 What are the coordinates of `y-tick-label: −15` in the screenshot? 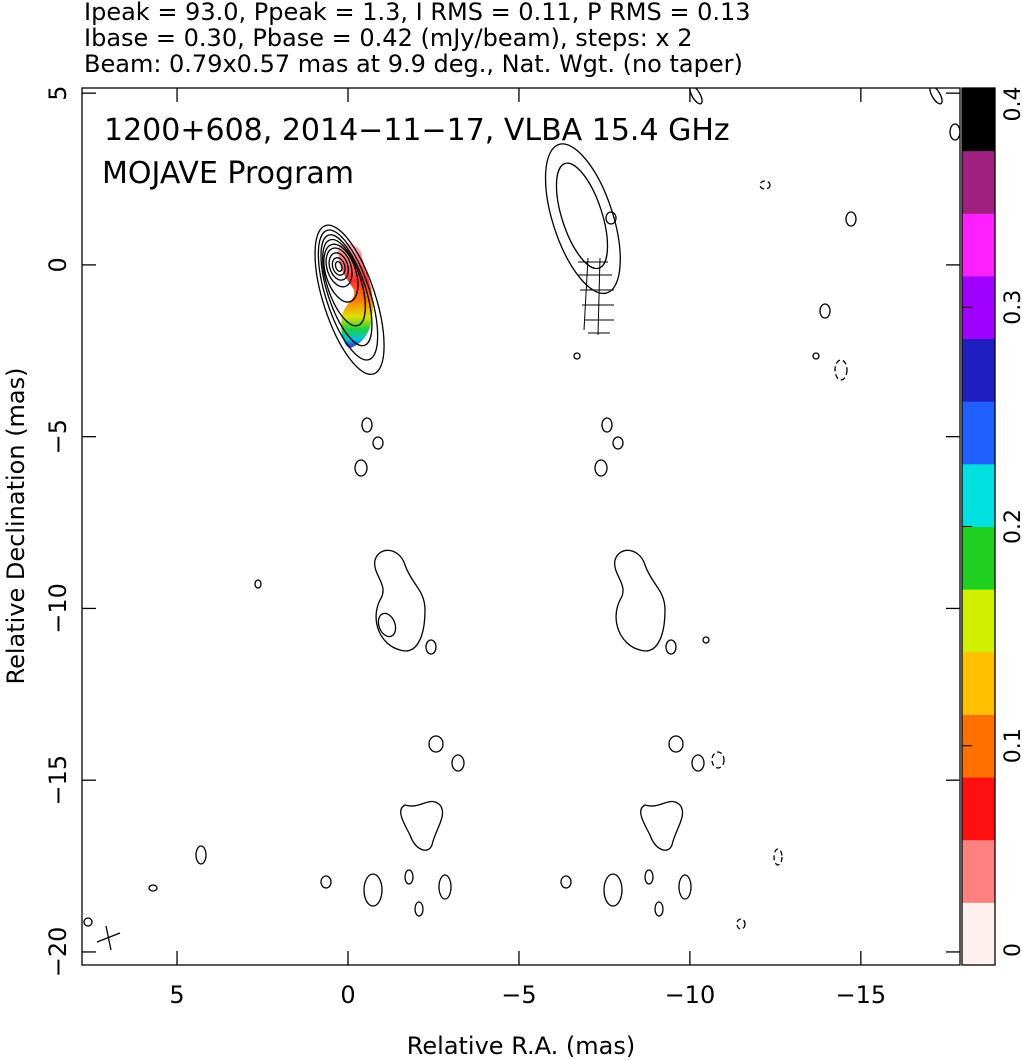 It's located at (58, 780).